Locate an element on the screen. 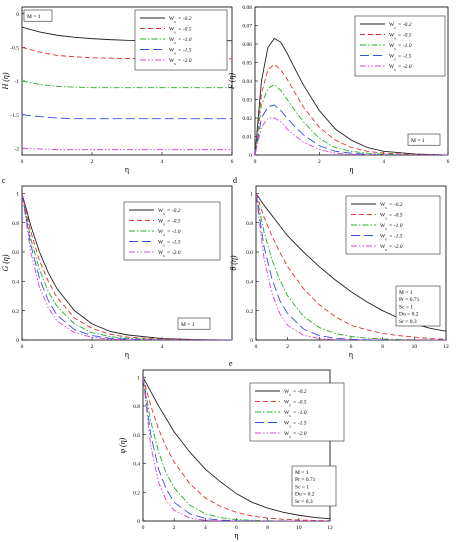 The image size is (474, 542). panel-label: e is located at coordinates (231, 363).